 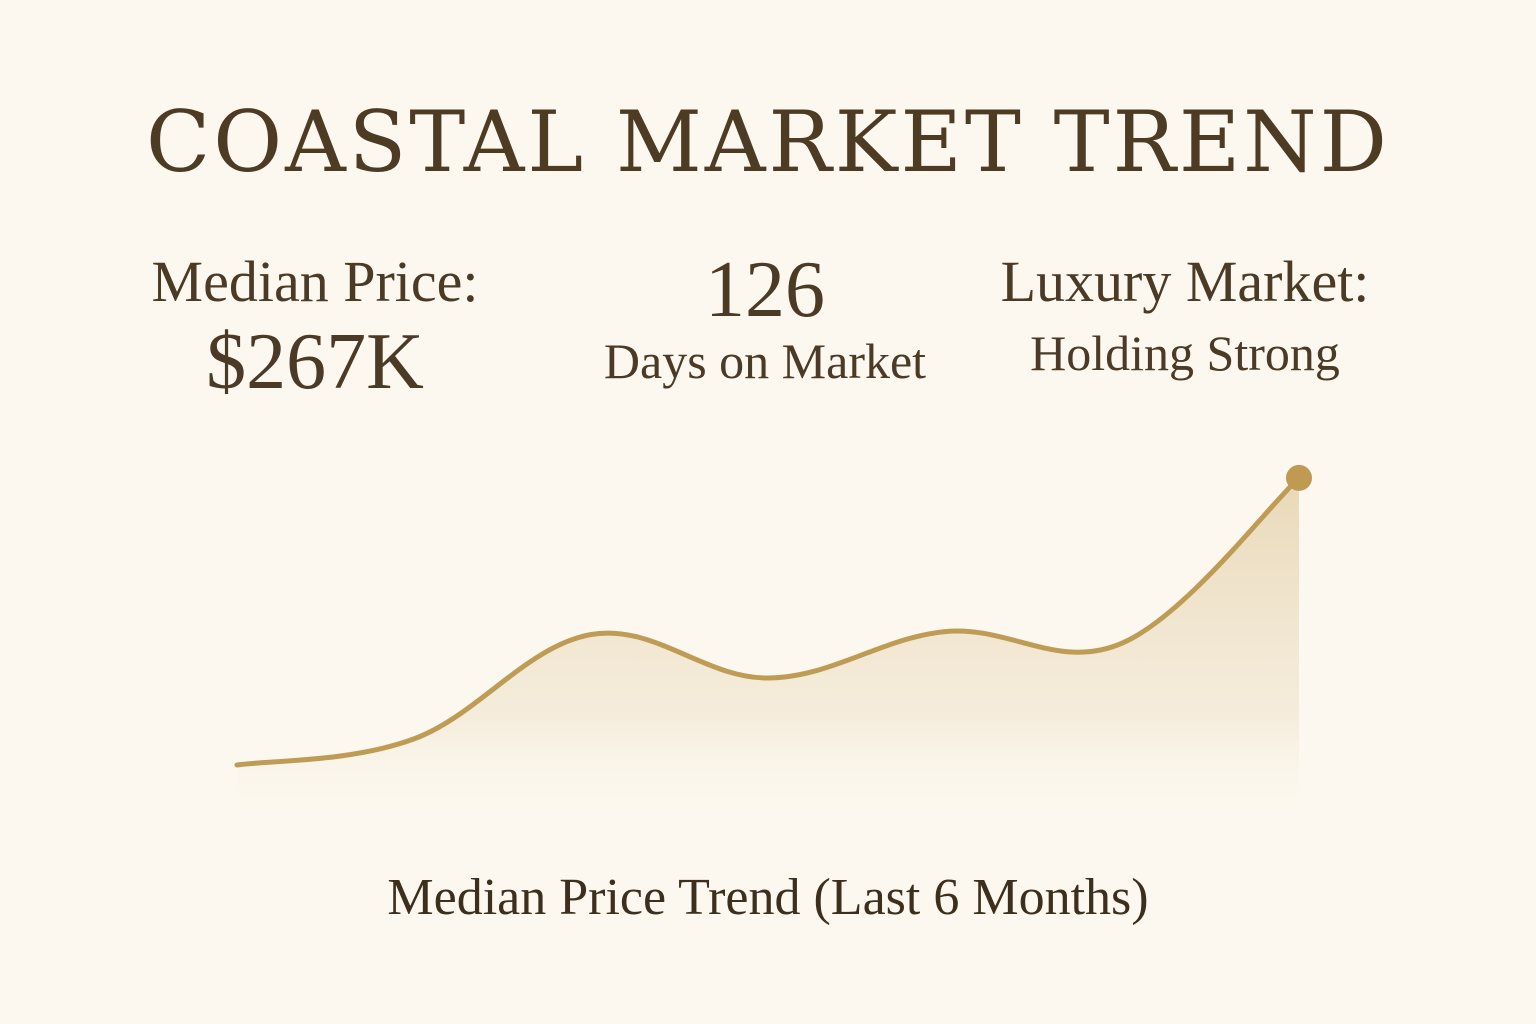 What do you see at coordinates (765, 361) in the screenshot?
I see `days-on-market-label: Days on Market` at bounding box center [765, 361].